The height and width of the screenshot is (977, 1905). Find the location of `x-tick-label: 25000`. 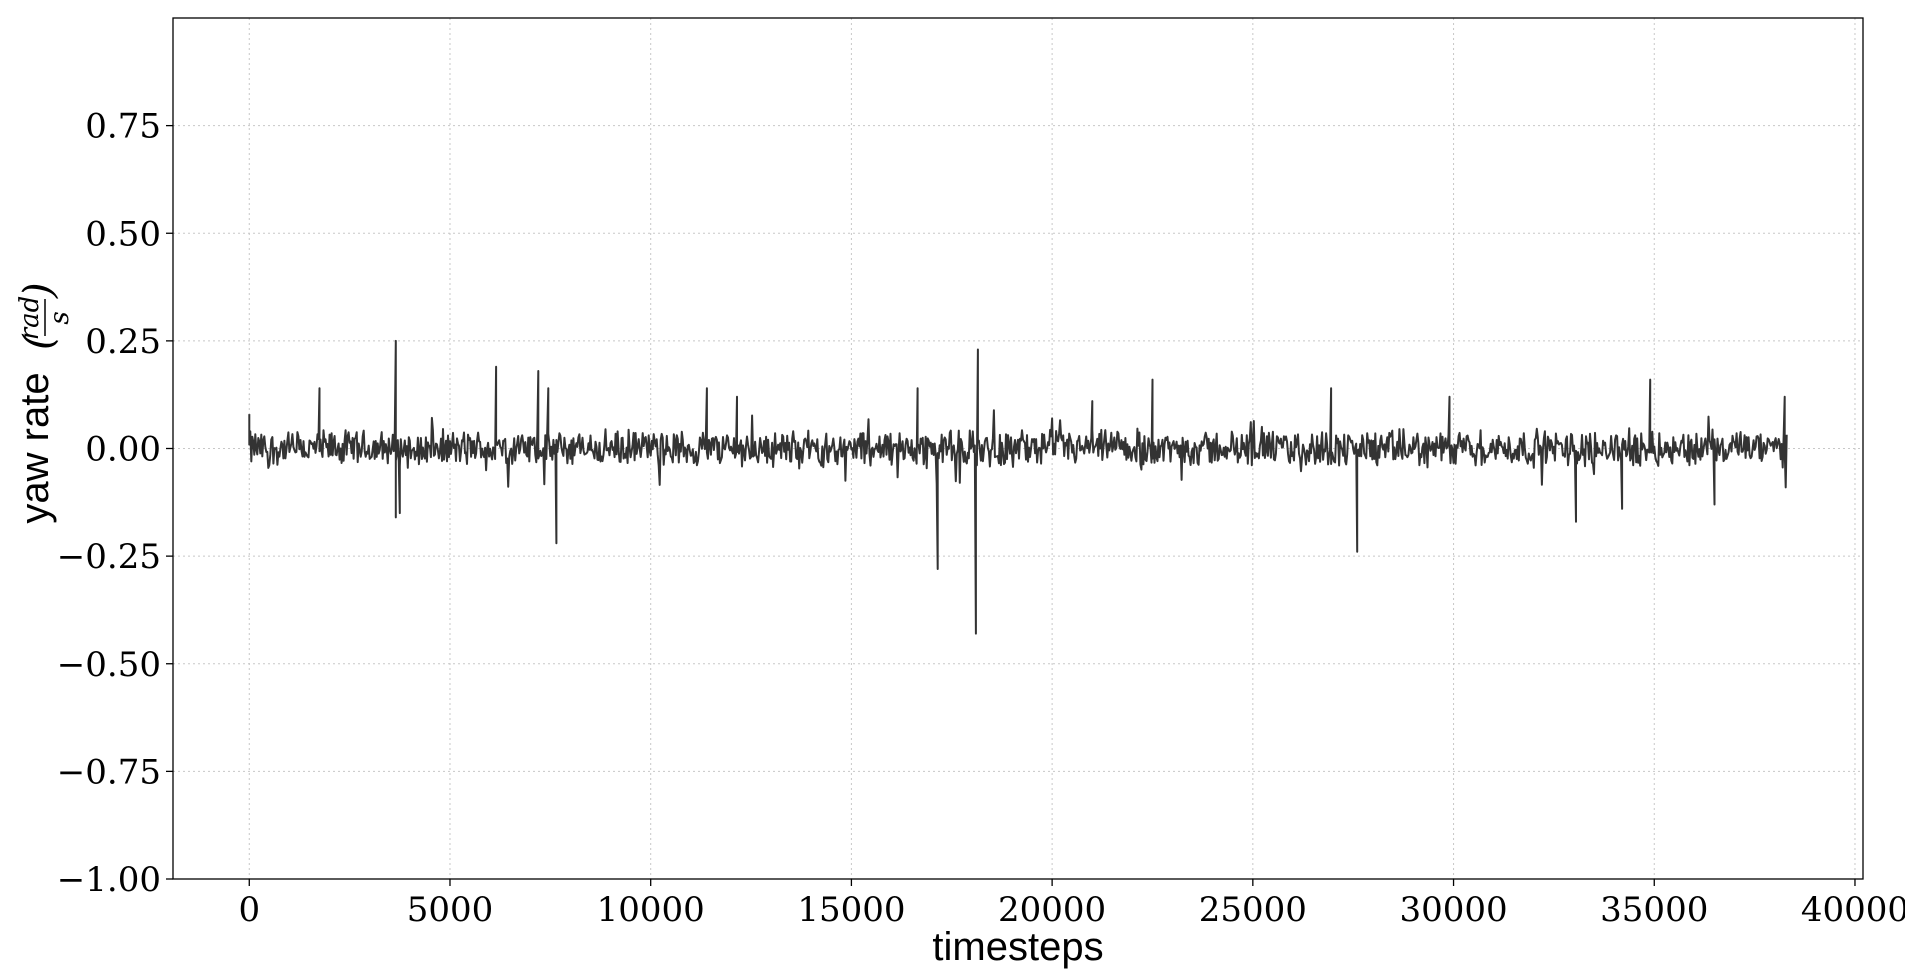

x-tick-label: 25000 is located at coordinates (1253, 910).